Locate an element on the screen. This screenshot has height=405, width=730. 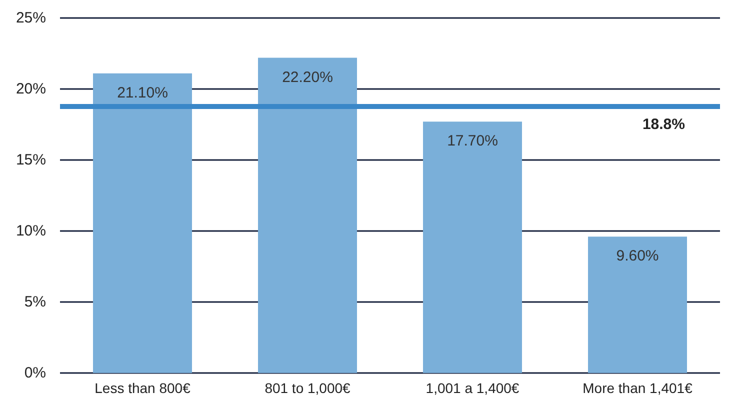
data-label: 17.70% is located at coordinates (472, 141).